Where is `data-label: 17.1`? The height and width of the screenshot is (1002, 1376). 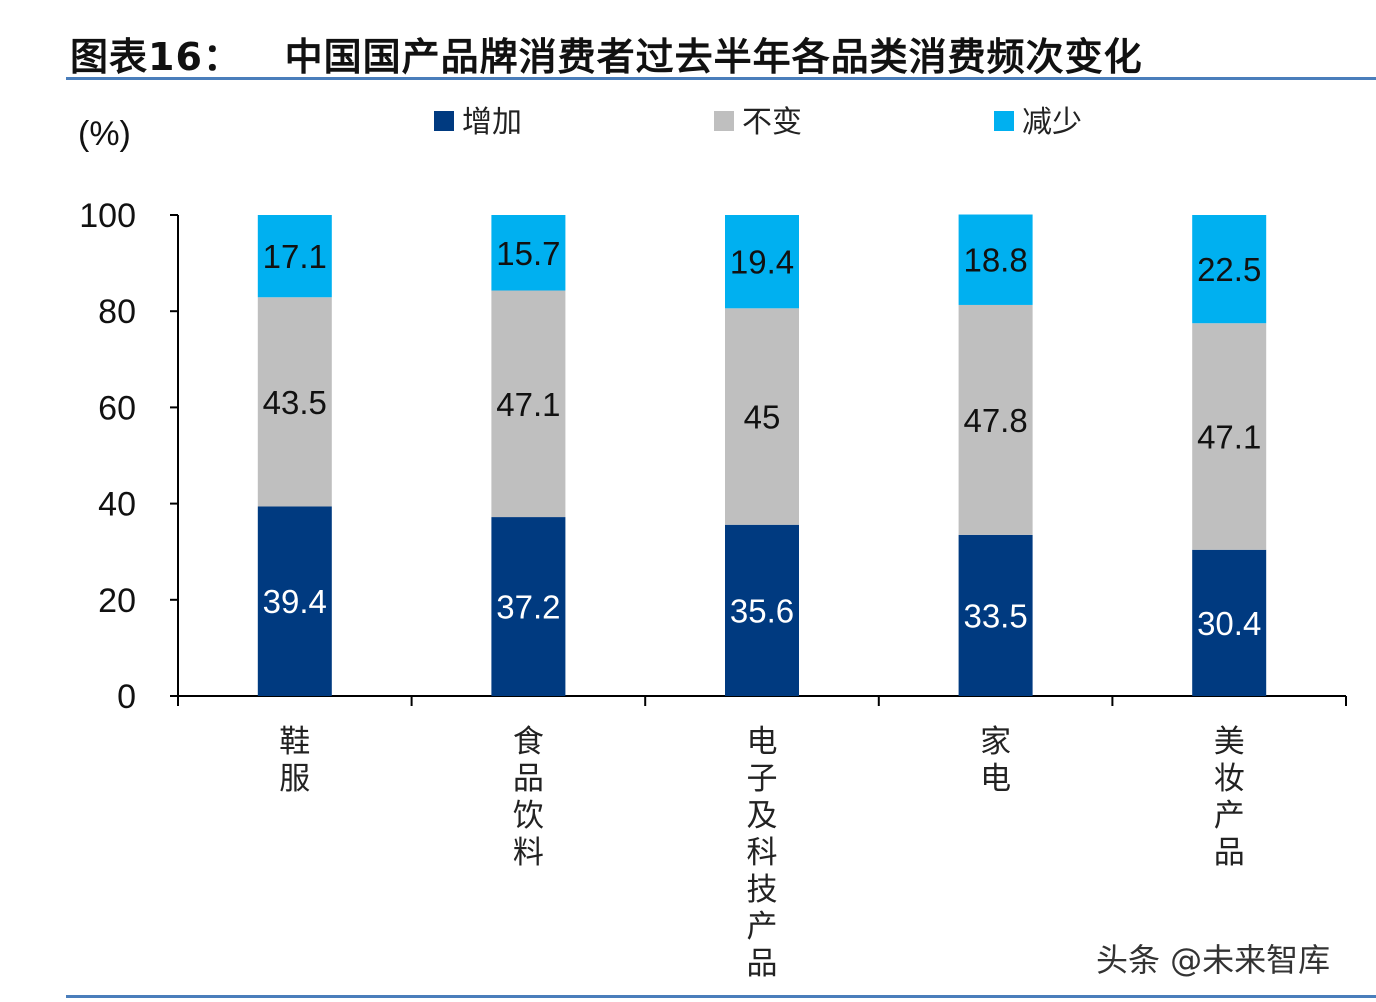 data-label: 17.1 is located at coordinates (295, 256).